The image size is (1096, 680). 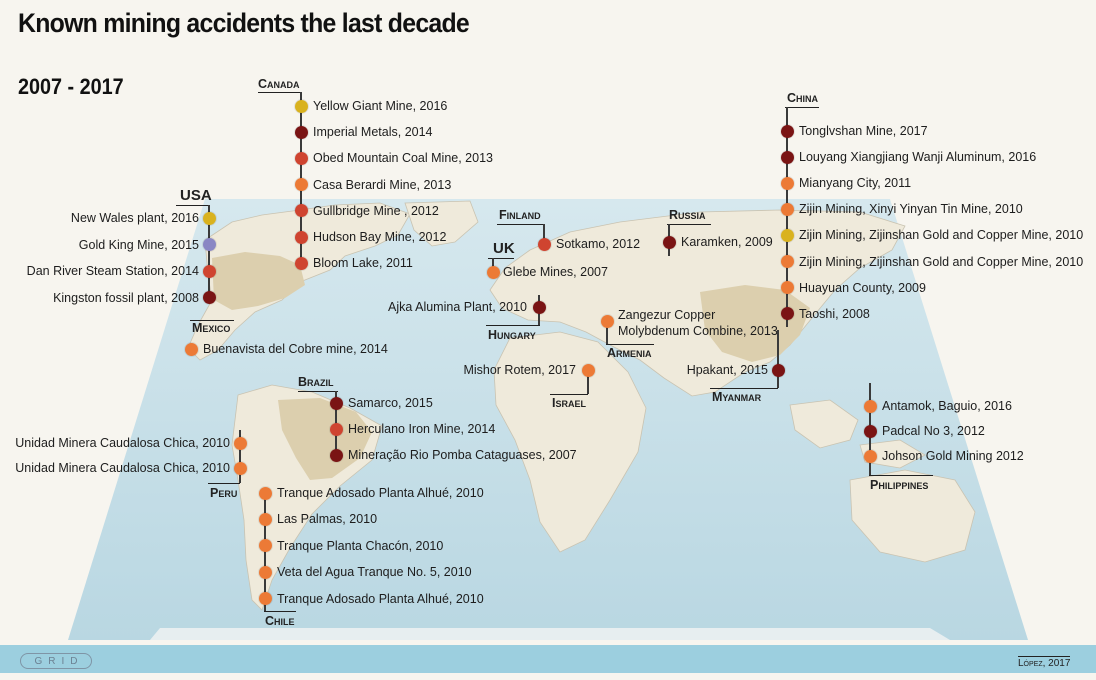 What do you see at coordinates (947, 406) in the screenshot?
I see `incident-label-philippines: Antamok, Baguio, 2016` at bounding box center [947, 406].